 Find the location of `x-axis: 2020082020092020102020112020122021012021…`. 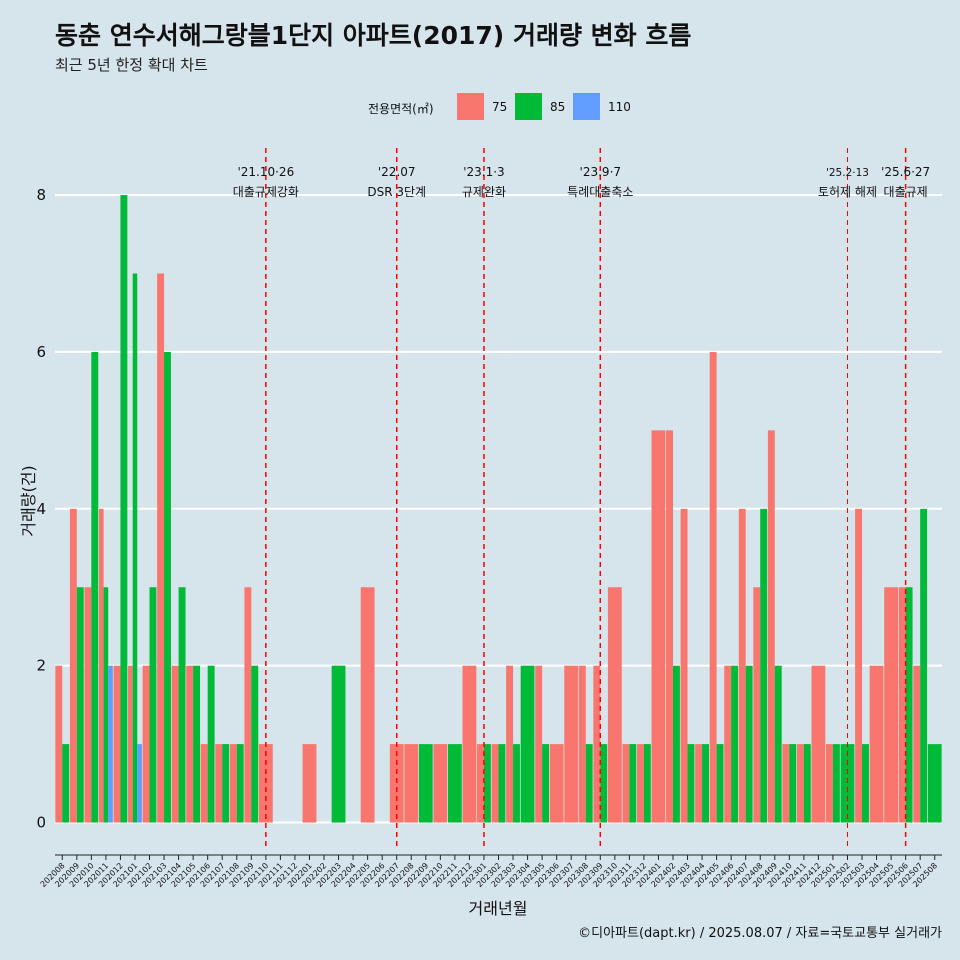

x-axis: 2020082020092020102020112020122021012021… is located at coordinates (490, 871).